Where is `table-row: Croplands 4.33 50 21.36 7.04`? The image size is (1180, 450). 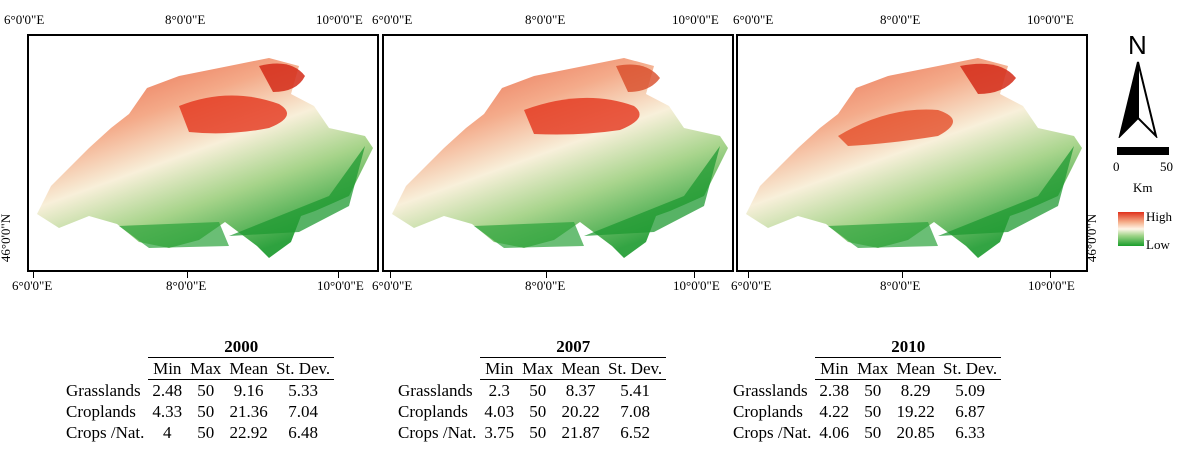
table-row: Croplands 4.33 50 21.36 7.04 is located at coordinates (200, 411).